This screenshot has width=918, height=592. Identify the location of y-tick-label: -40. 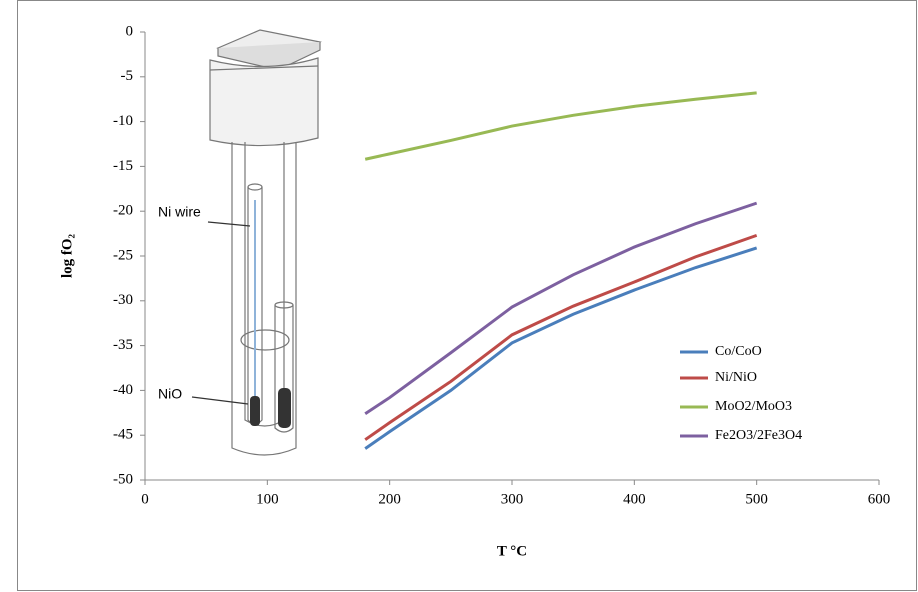
(123, 390).